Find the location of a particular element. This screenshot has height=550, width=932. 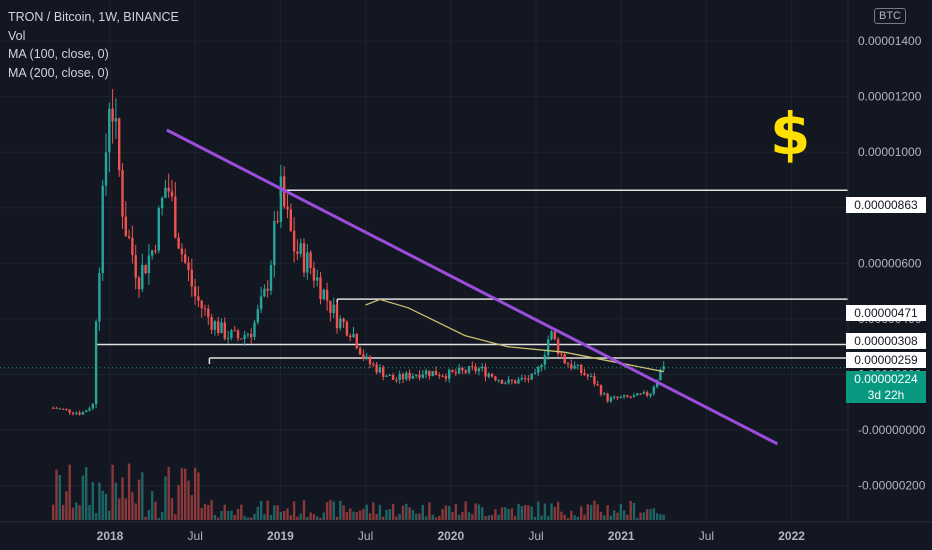

y-tick-label: 0.00001200 is located at coordinates (890, 97).